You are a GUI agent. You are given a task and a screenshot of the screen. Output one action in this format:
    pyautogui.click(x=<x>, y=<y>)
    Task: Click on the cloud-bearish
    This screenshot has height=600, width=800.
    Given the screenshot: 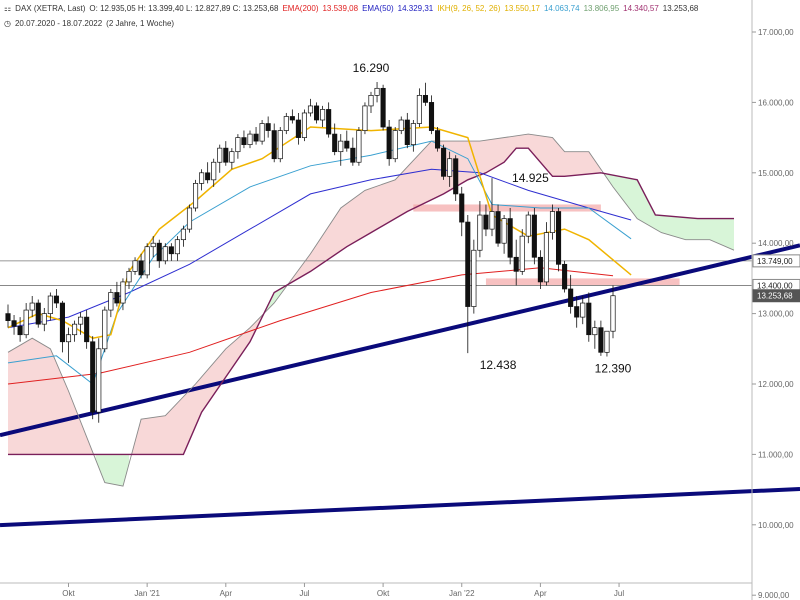 What is the action you would take?
    pyautogui.click(x=50, y=396)
    